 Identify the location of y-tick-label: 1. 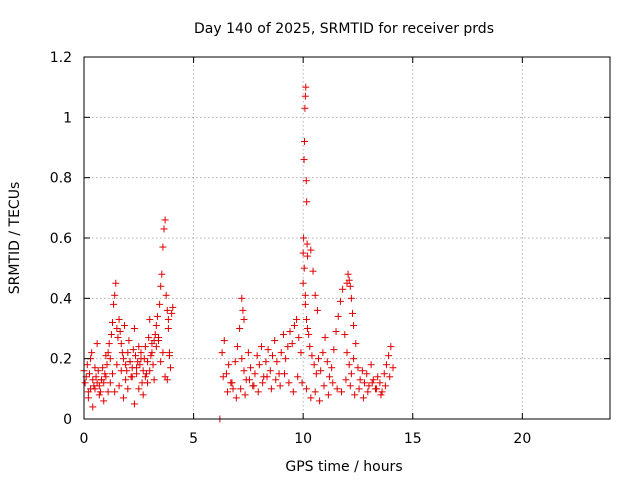
(67, 118).